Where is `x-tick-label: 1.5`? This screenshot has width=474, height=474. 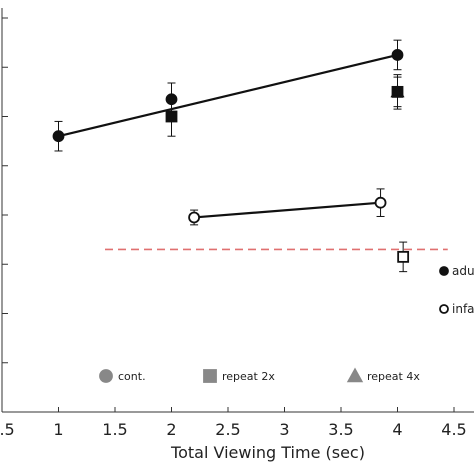 x-tick-label: 1.5 is located at coordinates (114, 429).